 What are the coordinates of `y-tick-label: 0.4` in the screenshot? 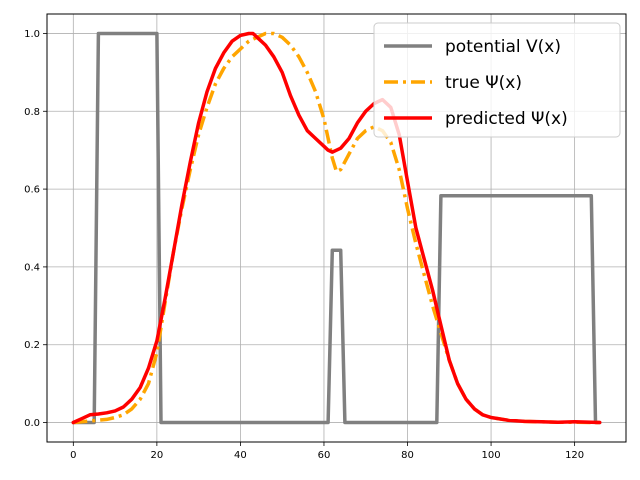 It's located at (32, 267).